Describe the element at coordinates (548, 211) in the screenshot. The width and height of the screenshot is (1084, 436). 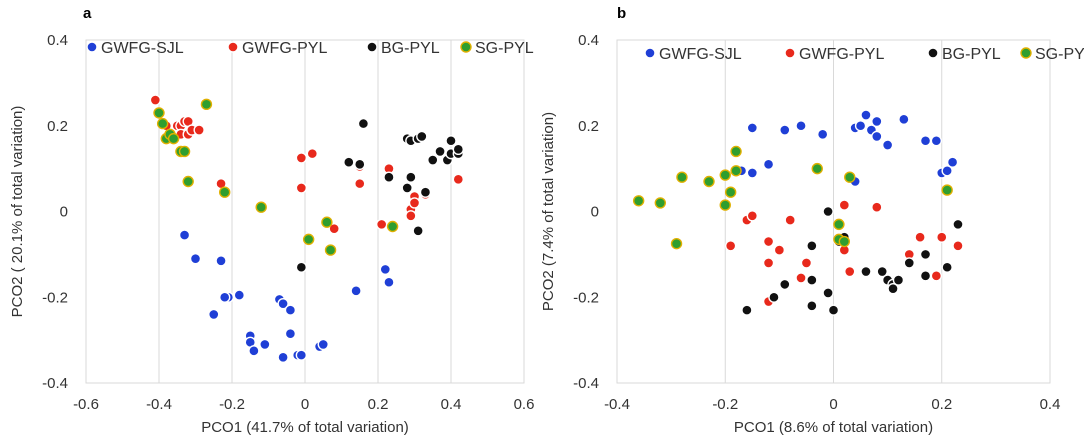
I see `y-axis-label: PCO2 (7.4% of total variation)` at that location.